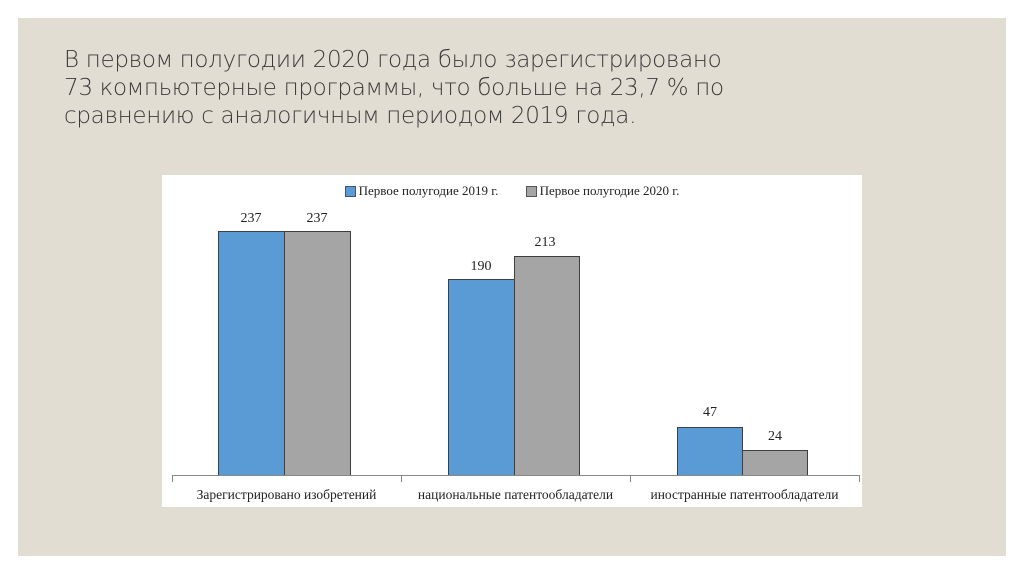  I want to click on legend-label: Первое полугодие 2019 г., so click(428, 190).